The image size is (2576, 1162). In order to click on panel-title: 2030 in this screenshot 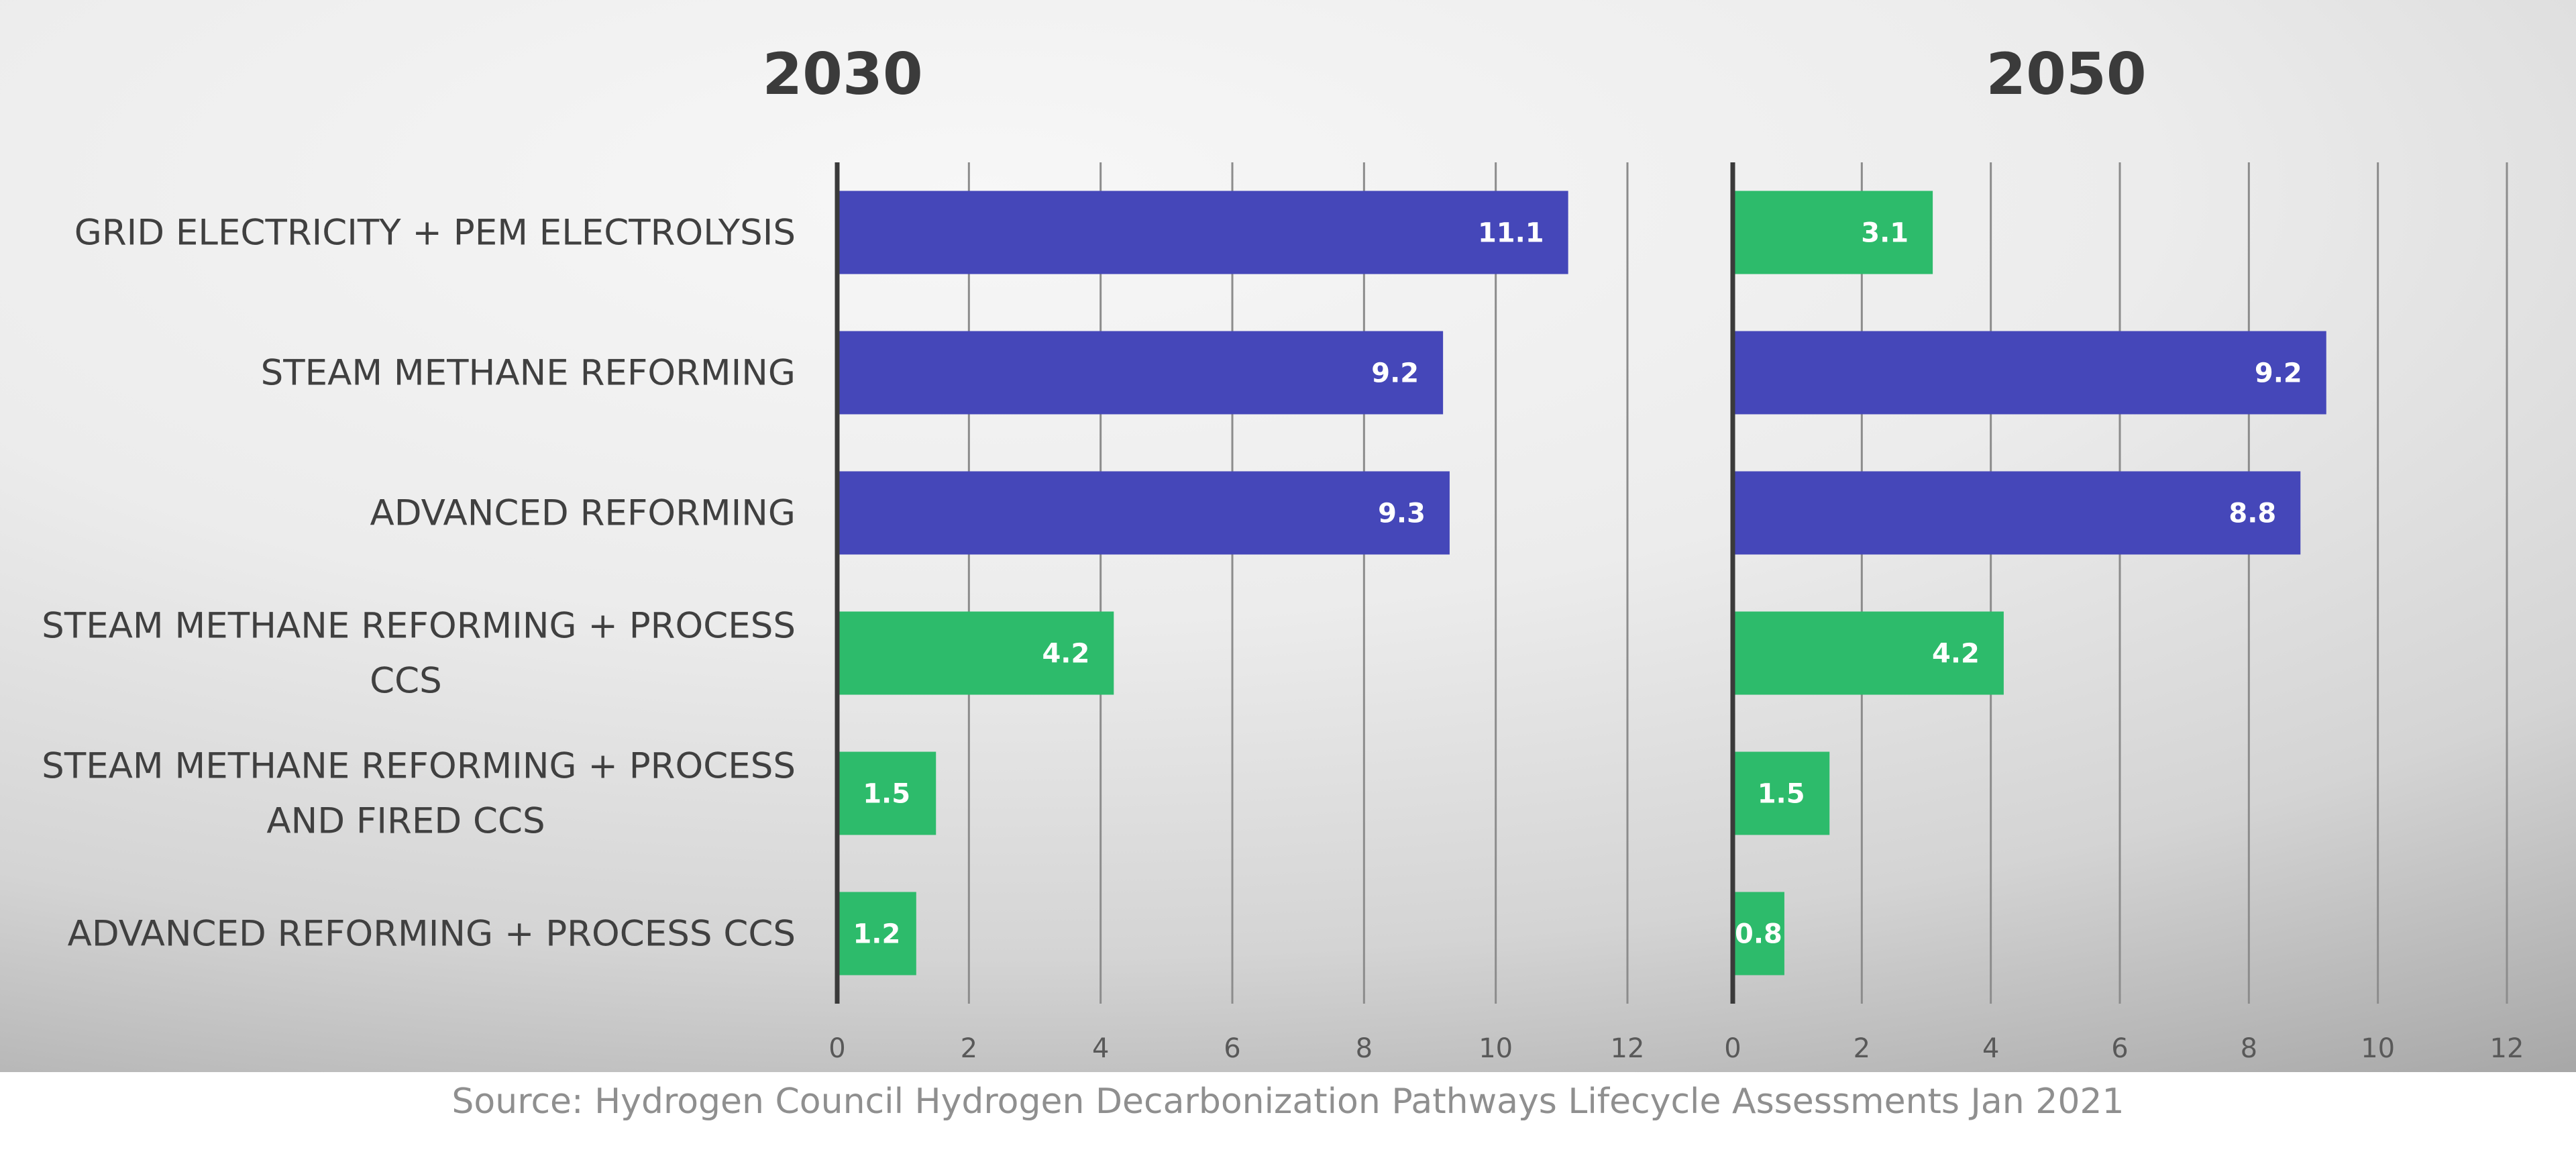, I will do `click(842, 74)`.